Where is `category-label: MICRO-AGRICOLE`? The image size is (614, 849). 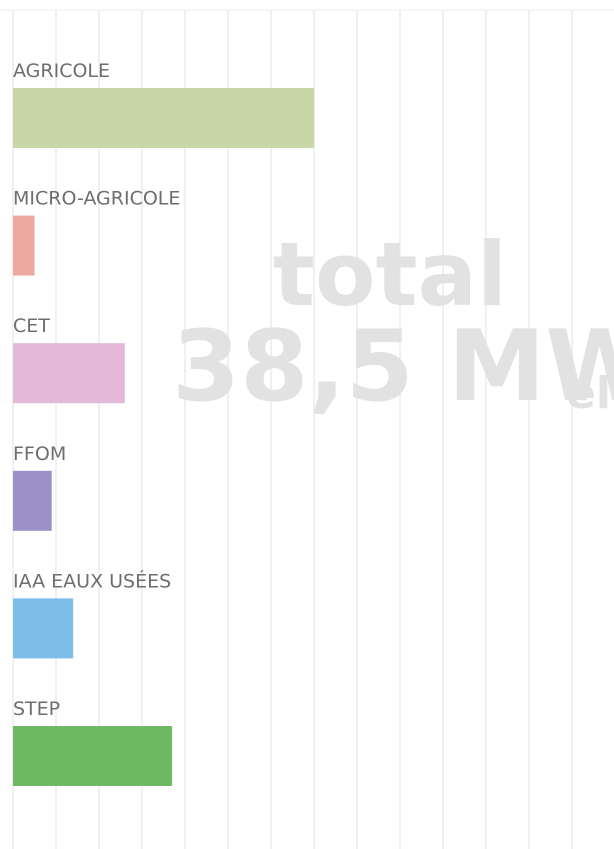 category-label: MICRO-AGRICOLE is located at coordinates (96, 199).